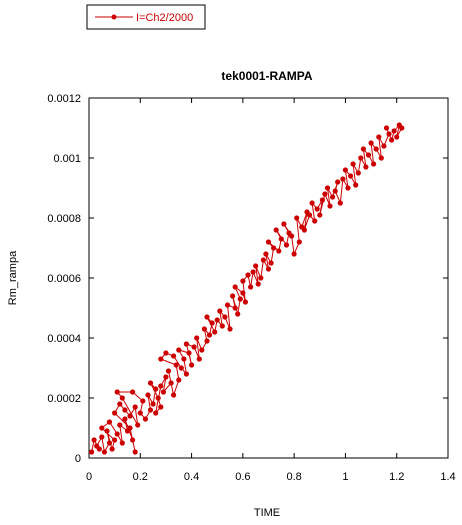 This screenshot has width=462, height=525. What do you see at coordinates (13, 277) in the screenshot?
I see `y-axis-label: Rm_rampa` at bounding box center [13, 277].